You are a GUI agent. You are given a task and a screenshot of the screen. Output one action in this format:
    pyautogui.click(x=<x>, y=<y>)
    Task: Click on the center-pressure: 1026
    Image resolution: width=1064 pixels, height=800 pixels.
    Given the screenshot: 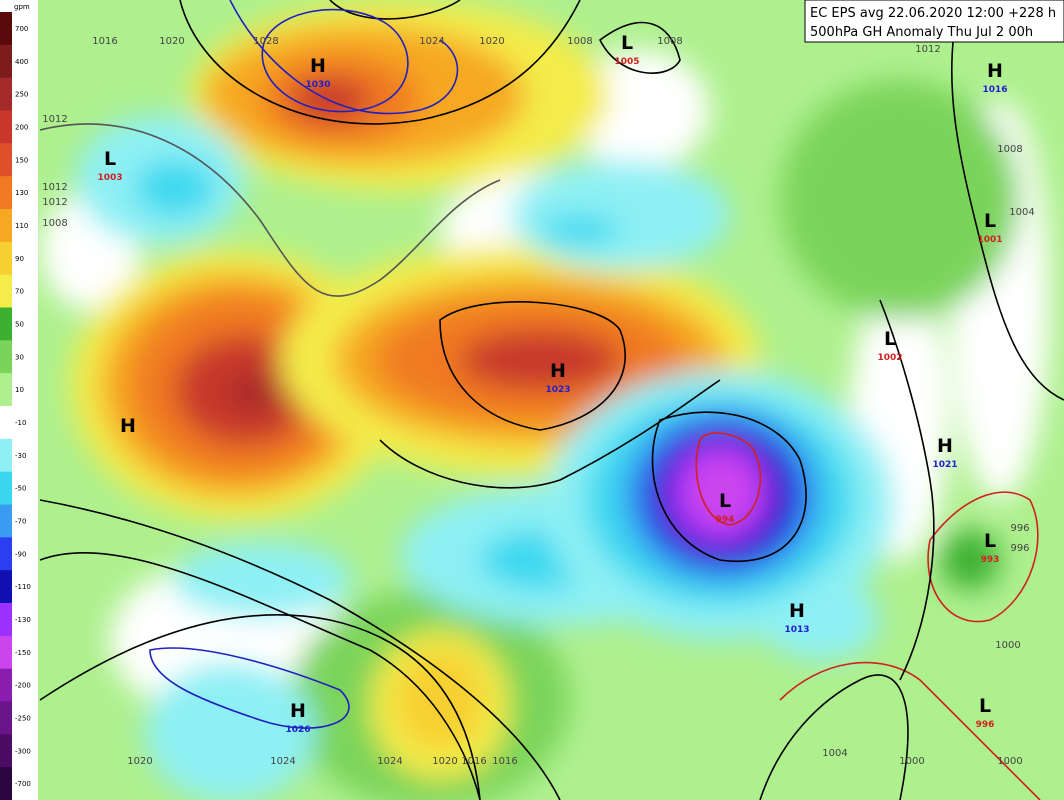 What is the action you would take?
    pyautogui.click(x=297, y=730)
    